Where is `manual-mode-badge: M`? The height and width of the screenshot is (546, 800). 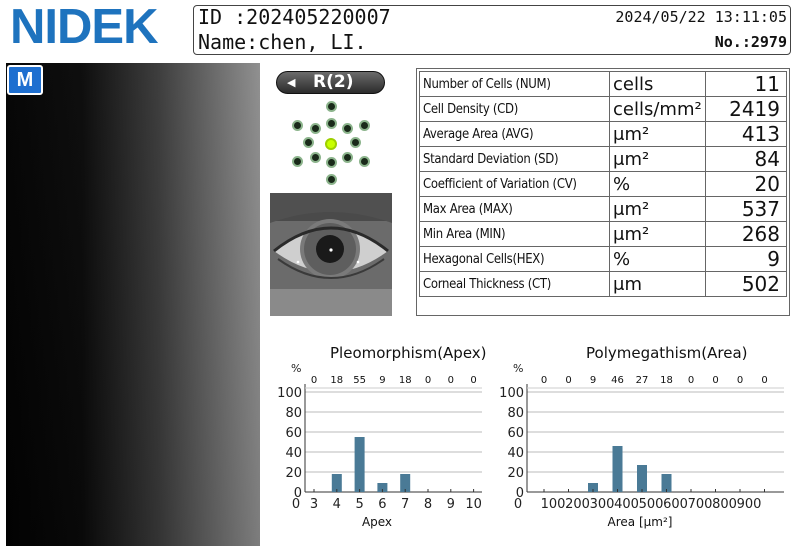
manual-mode-badge: M is located at coordinates (25, 80).